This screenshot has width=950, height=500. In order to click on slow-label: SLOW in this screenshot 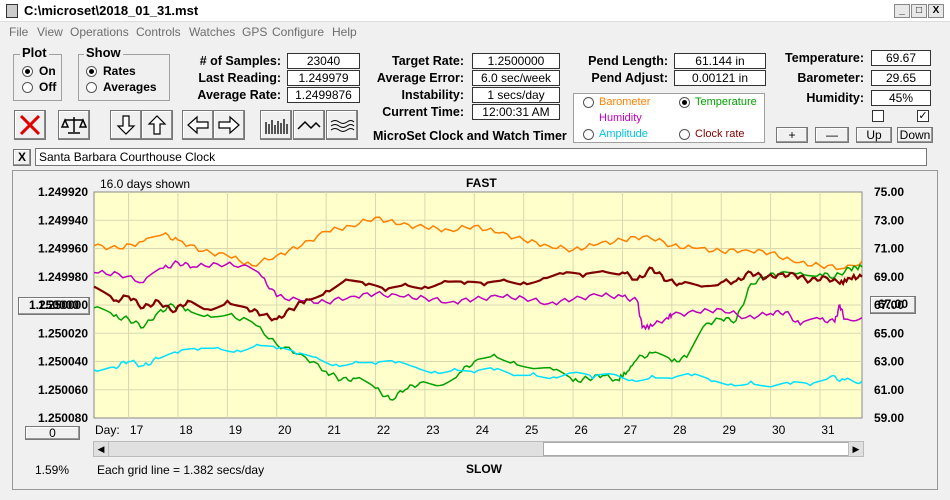, I will do `click(484, 469)`.